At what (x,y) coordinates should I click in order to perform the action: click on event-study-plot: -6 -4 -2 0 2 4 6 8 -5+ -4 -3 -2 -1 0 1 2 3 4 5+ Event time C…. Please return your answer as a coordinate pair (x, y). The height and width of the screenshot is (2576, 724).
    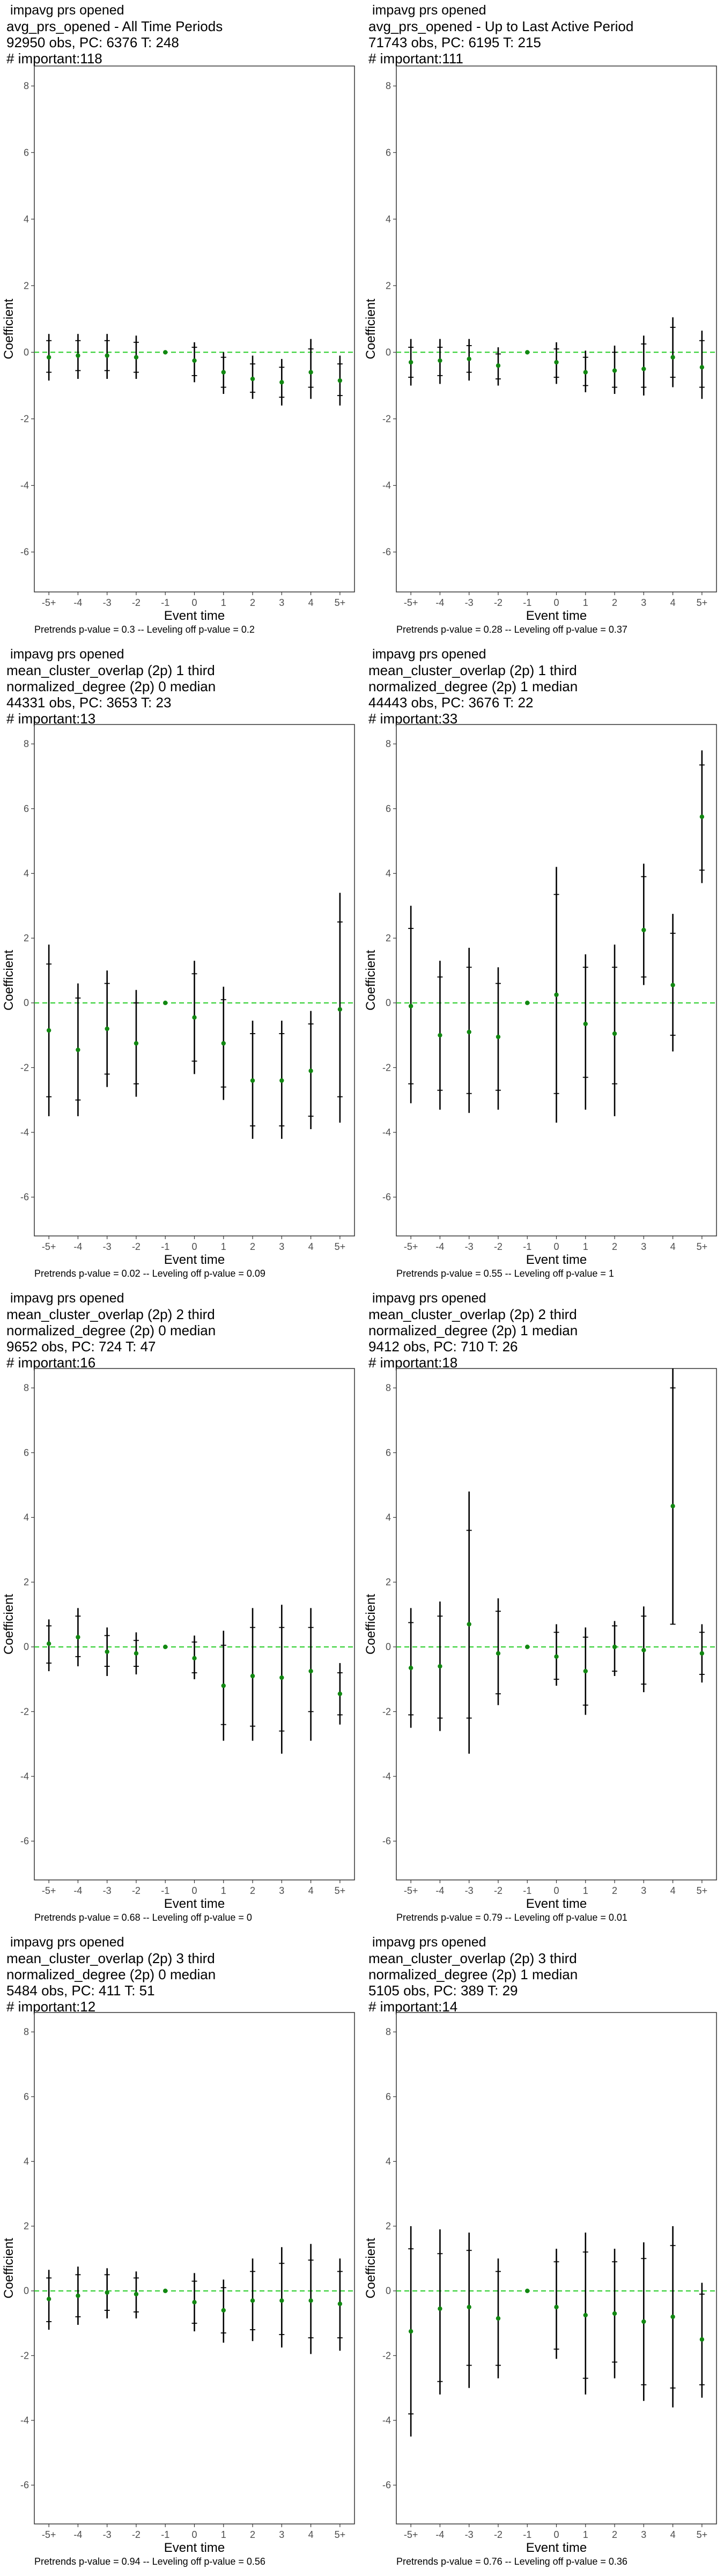
    Looking at the image, I should click on (540, 2283).